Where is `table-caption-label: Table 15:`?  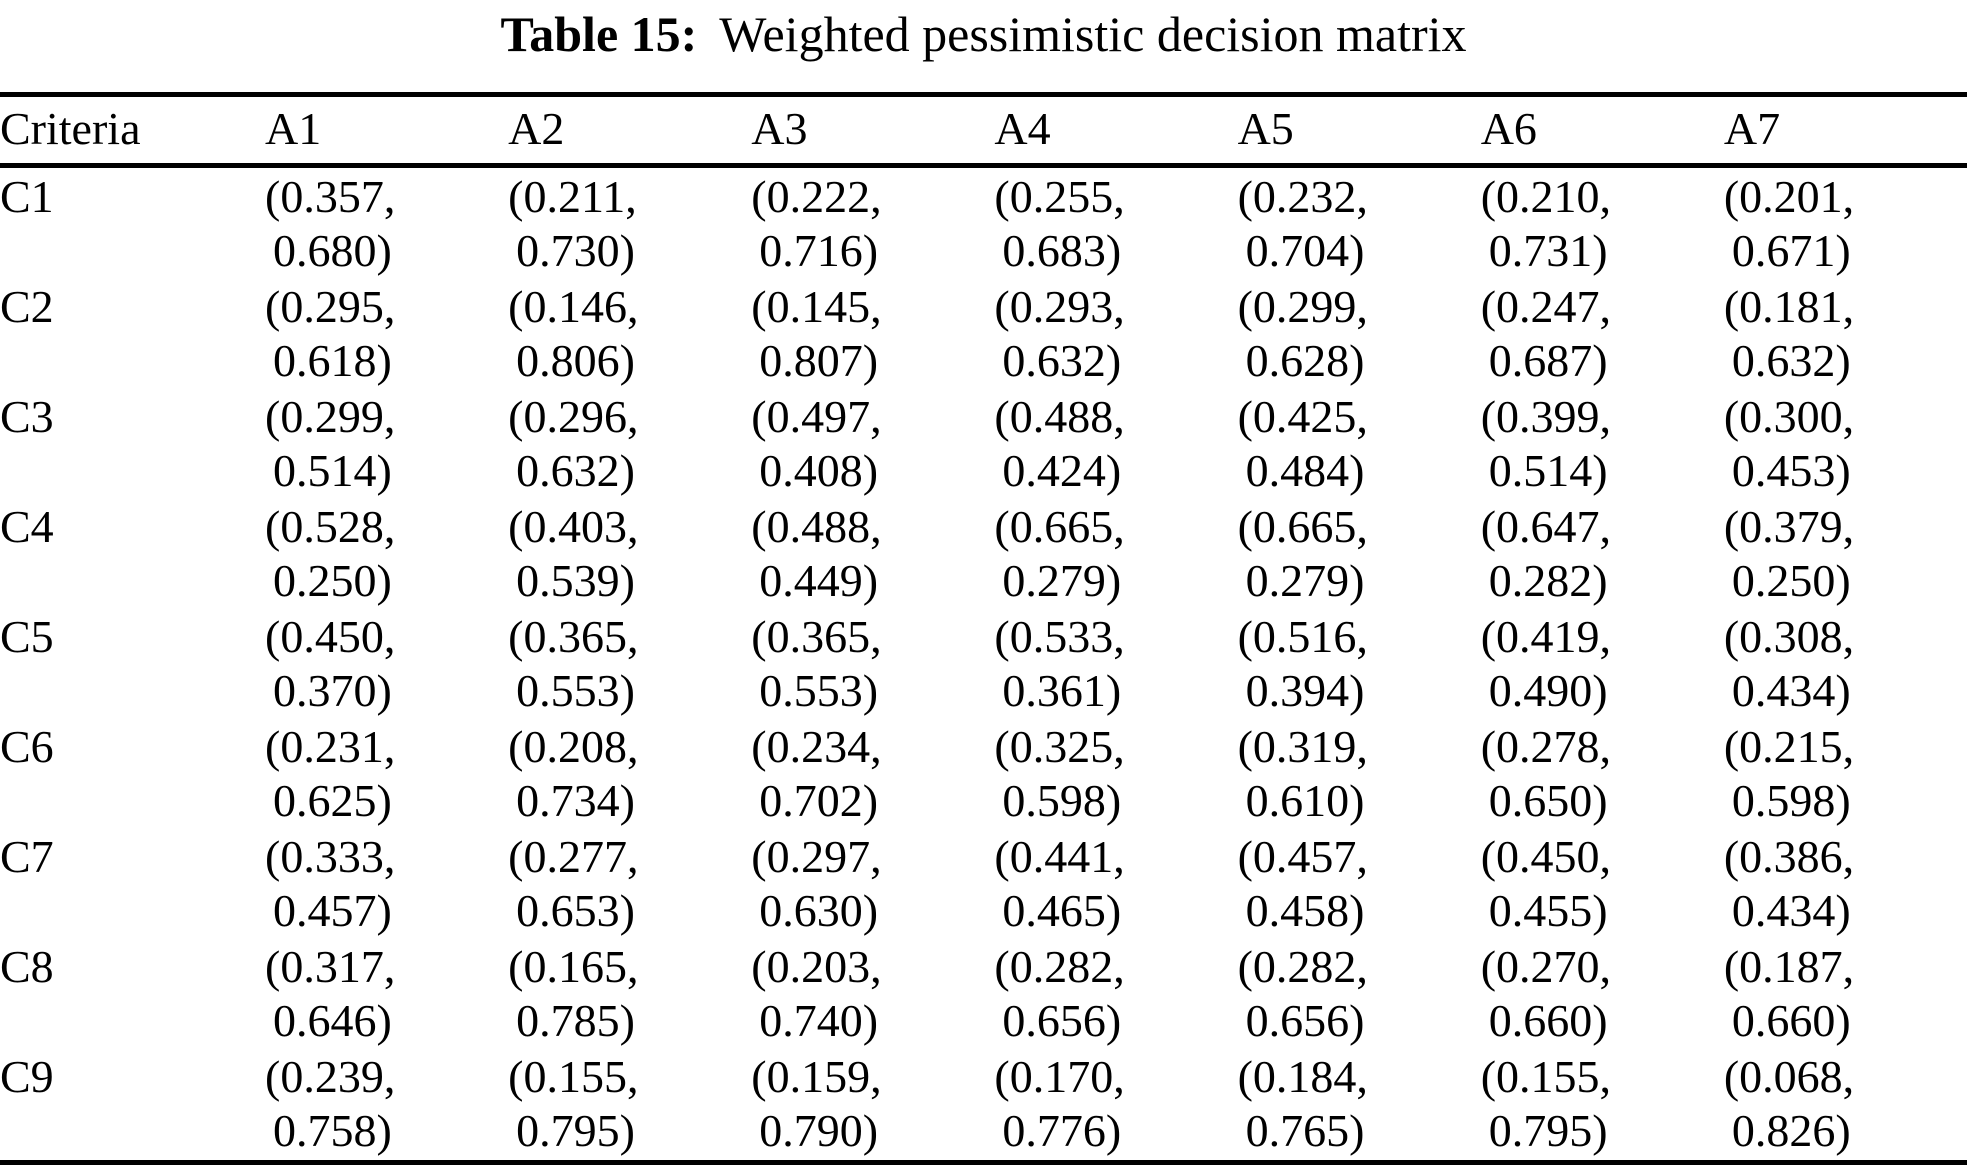
table-caption-label: Table 15: is located at coordinates (599, 34).